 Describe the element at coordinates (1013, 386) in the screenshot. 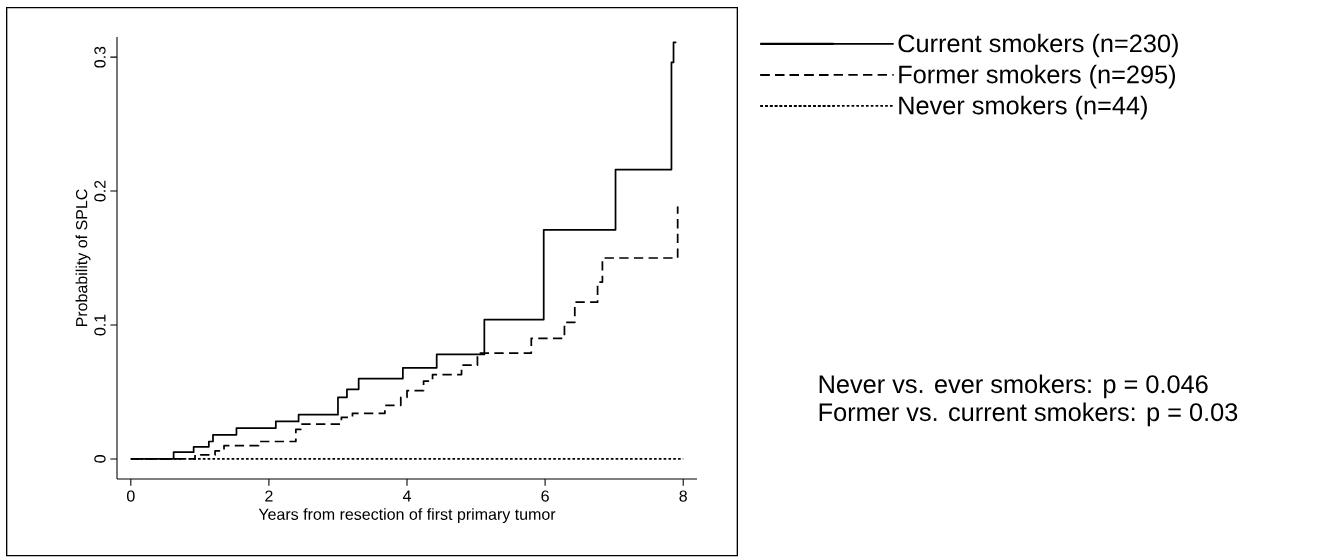

I see `text: Never vs. ever smokers: p = 0.046` at that location.